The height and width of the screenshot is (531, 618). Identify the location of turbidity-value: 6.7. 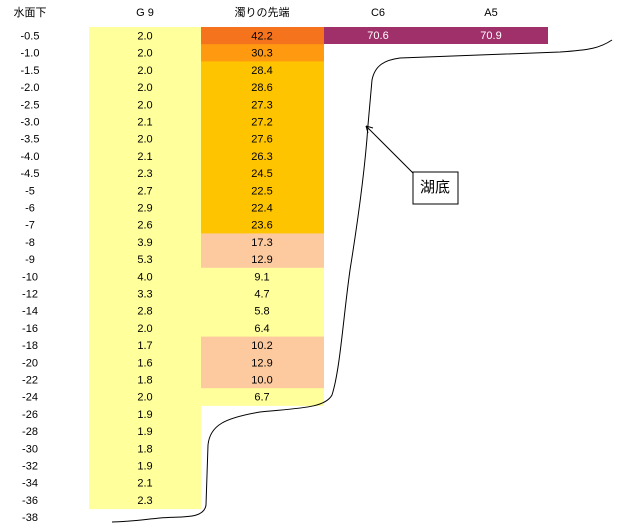
(261, 398).